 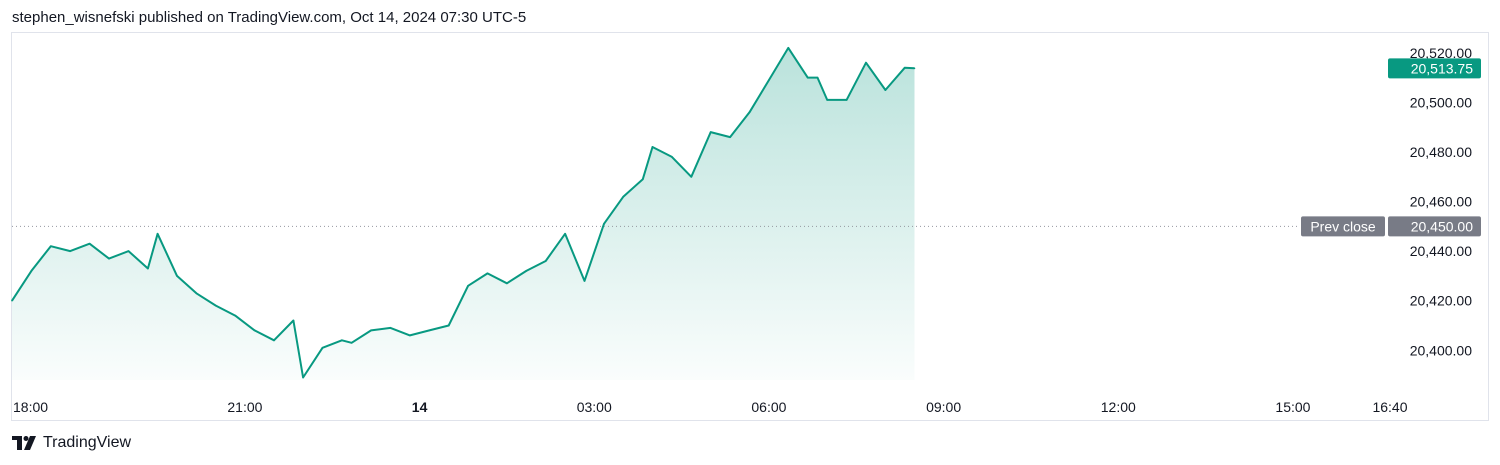 What do you see at coordinates (1441, 251) in the screenshot?
I see `y-tick-label: 20,440.00` at bounding box center [1441, 251].